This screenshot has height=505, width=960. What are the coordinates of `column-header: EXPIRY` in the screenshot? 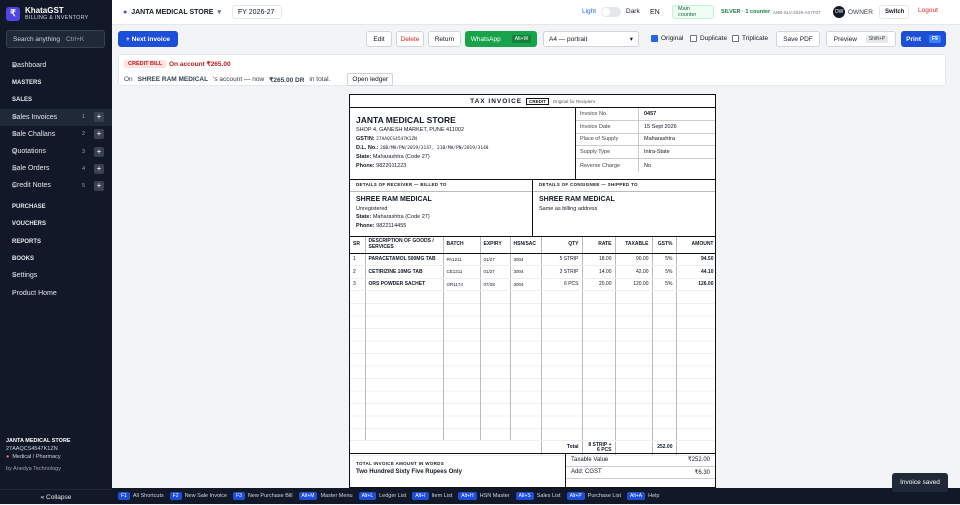 It's located at (495, 245).